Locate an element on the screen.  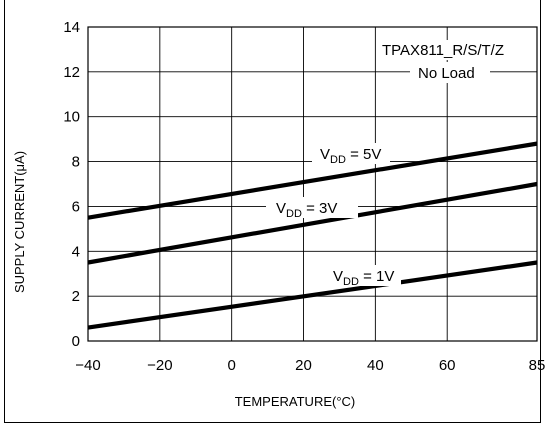
y-axis-title: SUPPLY CURRENT(μA) is located at coordinates (19, 222).